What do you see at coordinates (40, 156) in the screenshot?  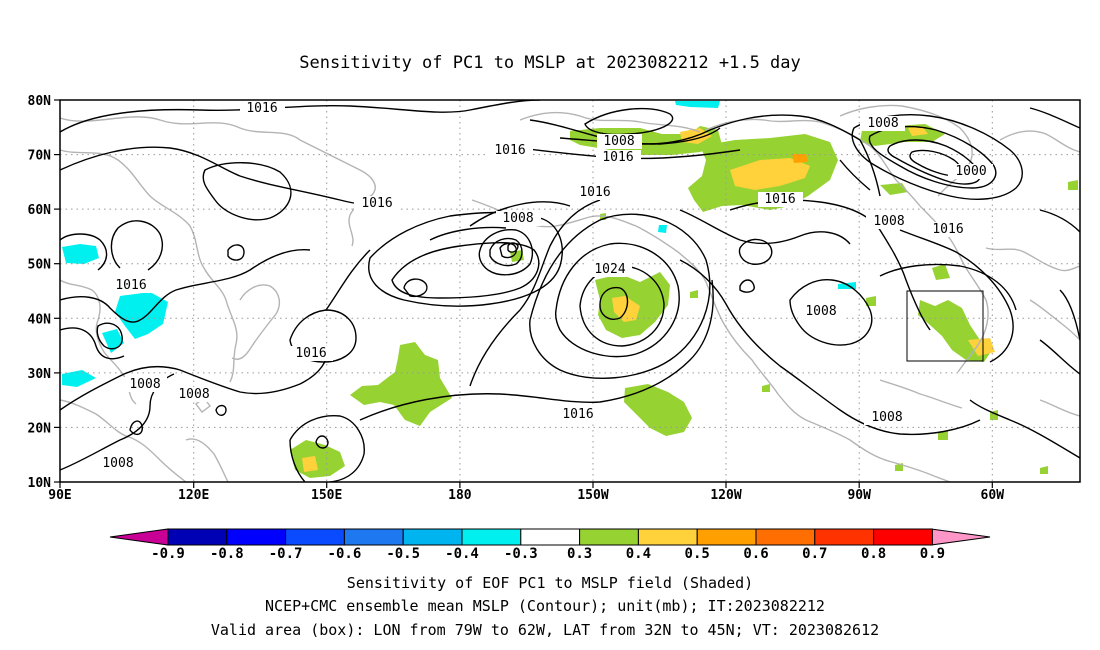 I see `lat-label: 70N` at bounding box center [40, 156].